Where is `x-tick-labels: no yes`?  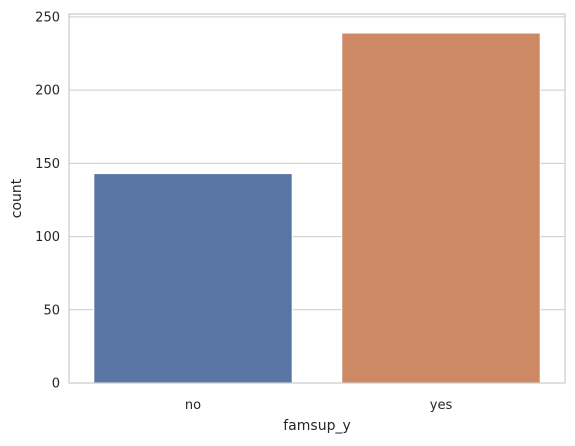 x-tick-labels: no yes is located at coordinates (319, 405).